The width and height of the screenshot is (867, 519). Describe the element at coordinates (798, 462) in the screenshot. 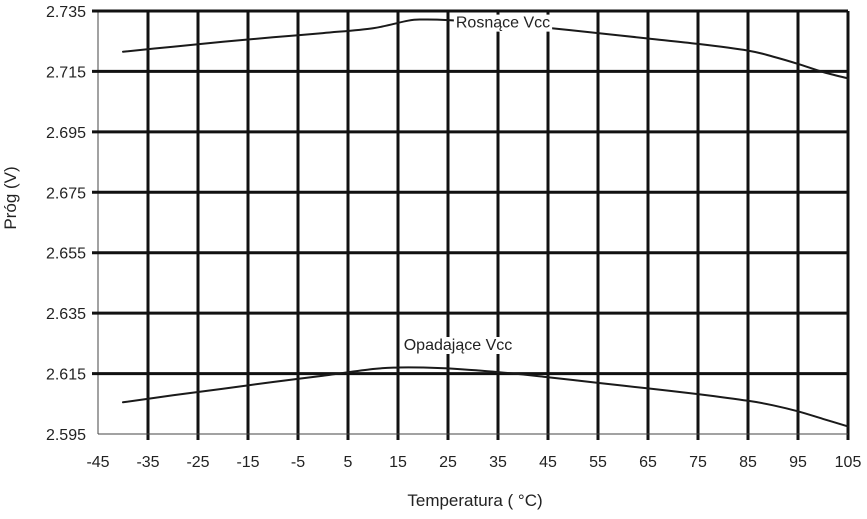

I see `x-tick-label: 95` at that location.